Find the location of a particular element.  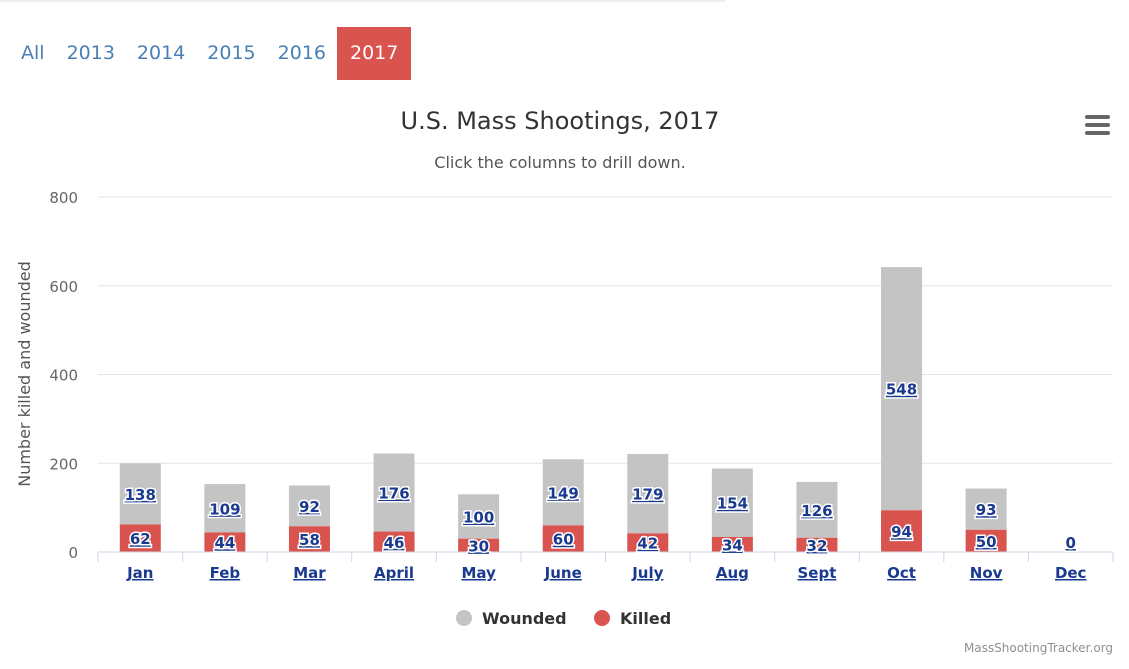

bar-killed-june is located at coordinates (563, 538).